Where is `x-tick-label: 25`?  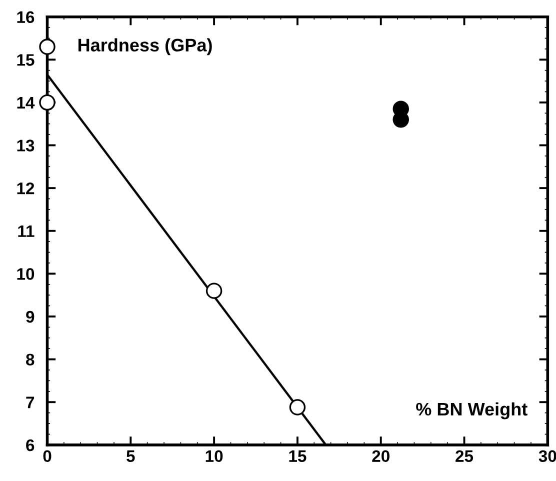
x-tick-label: 25 is located at coordinates (465, 456).